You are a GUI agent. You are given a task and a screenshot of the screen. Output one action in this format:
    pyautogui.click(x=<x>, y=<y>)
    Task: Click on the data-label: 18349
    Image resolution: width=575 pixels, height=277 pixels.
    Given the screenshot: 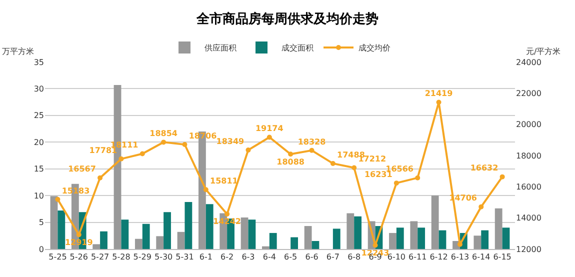 What is the action you would take?
    pyautogui.click(x=230, y=141)
    